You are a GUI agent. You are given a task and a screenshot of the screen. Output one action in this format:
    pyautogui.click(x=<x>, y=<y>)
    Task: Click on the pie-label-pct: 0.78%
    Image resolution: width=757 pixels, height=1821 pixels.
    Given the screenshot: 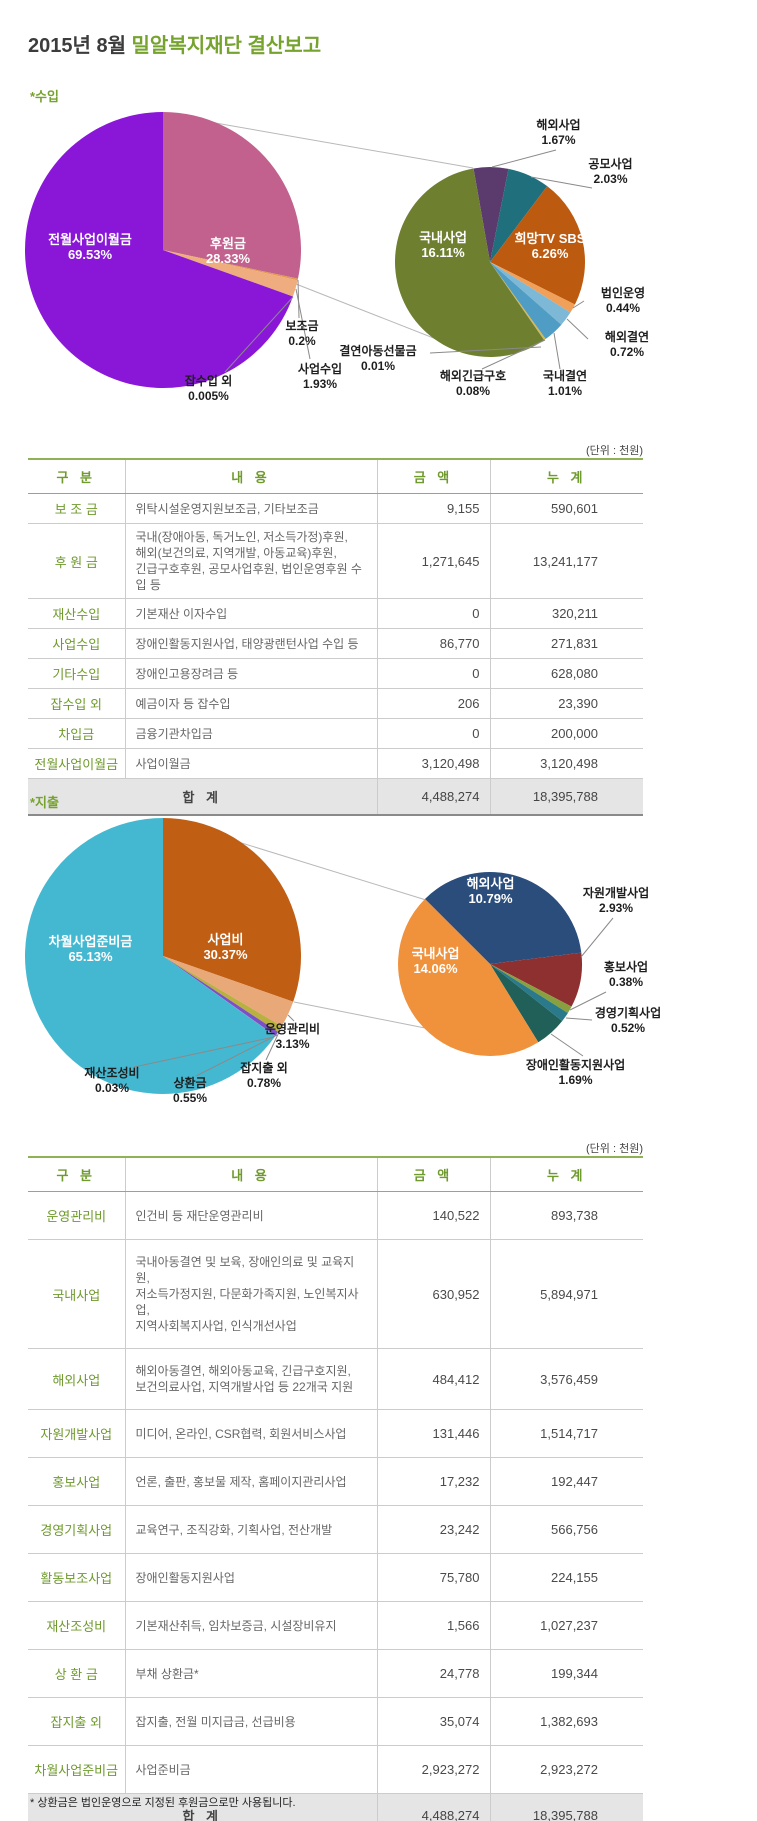 What is the action you would take?
    pyautogui.click(x=264, y=1083)
    